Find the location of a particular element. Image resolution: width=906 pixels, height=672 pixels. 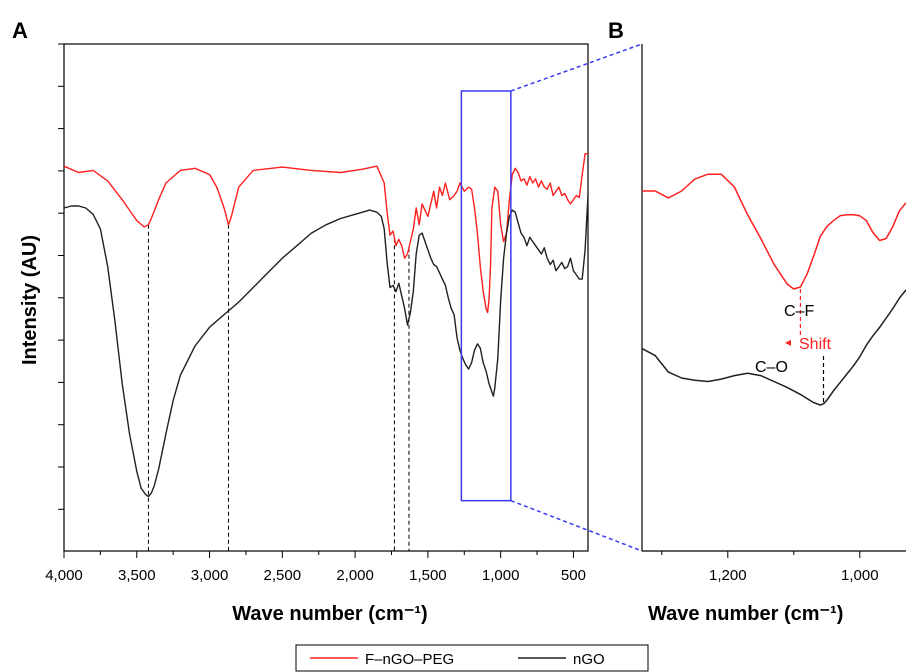

panel-b-x-axis-title: Wave number (cm⁻¹) is located at coordinates (745, 614).